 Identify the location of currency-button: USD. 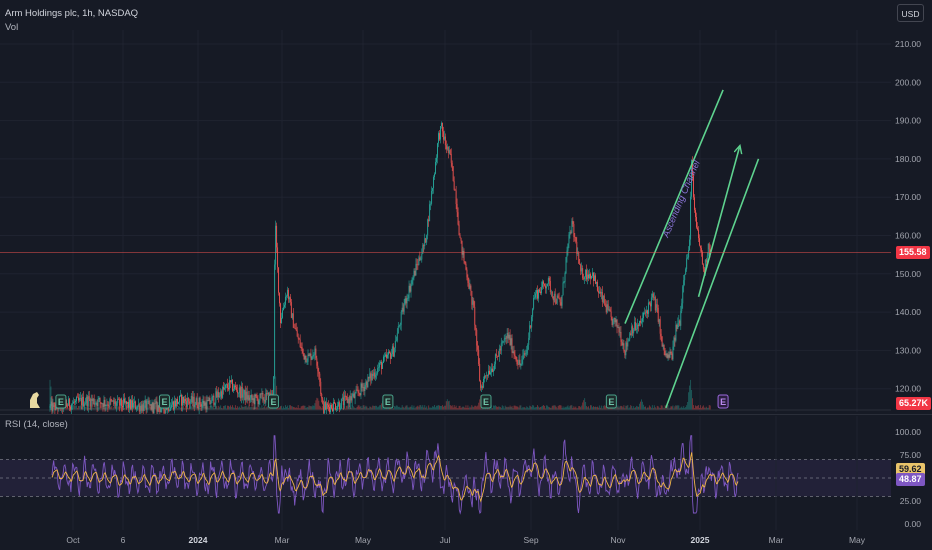
(910, 13).